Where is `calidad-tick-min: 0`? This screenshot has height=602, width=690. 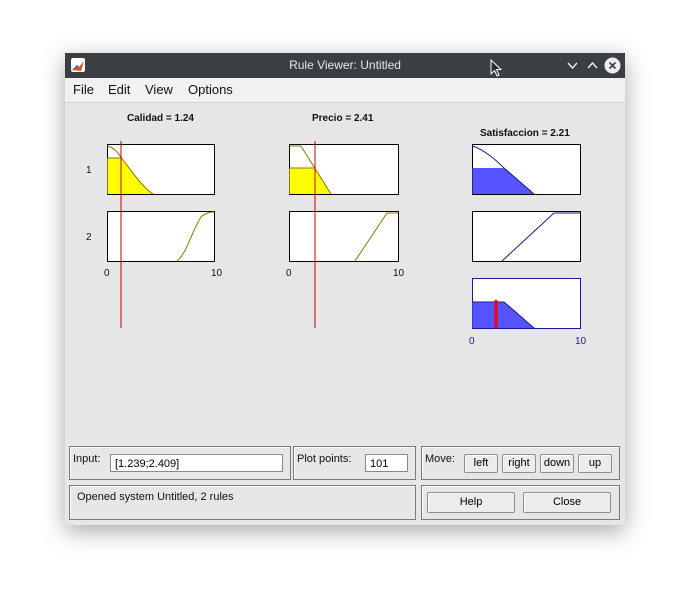 calidad-tick-min: 0 is located at coordinates (107, 273).